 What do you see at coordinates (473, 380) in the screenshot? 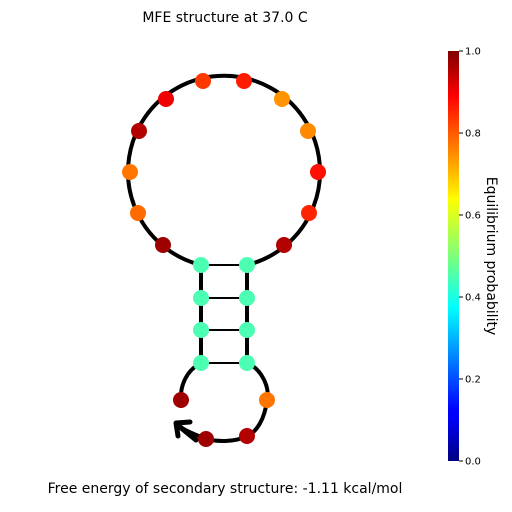
I see `colorbar-tick-label: 0.2` at bounding box center [473, 380].